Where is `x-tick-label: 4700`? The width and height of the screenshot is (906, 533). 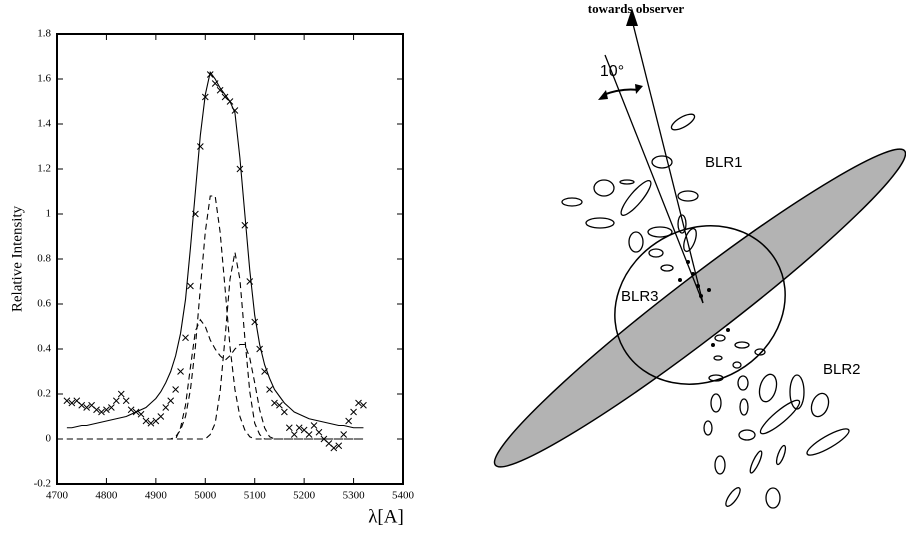 x-tick-label: 4700 is located at coordinates (57, 496).